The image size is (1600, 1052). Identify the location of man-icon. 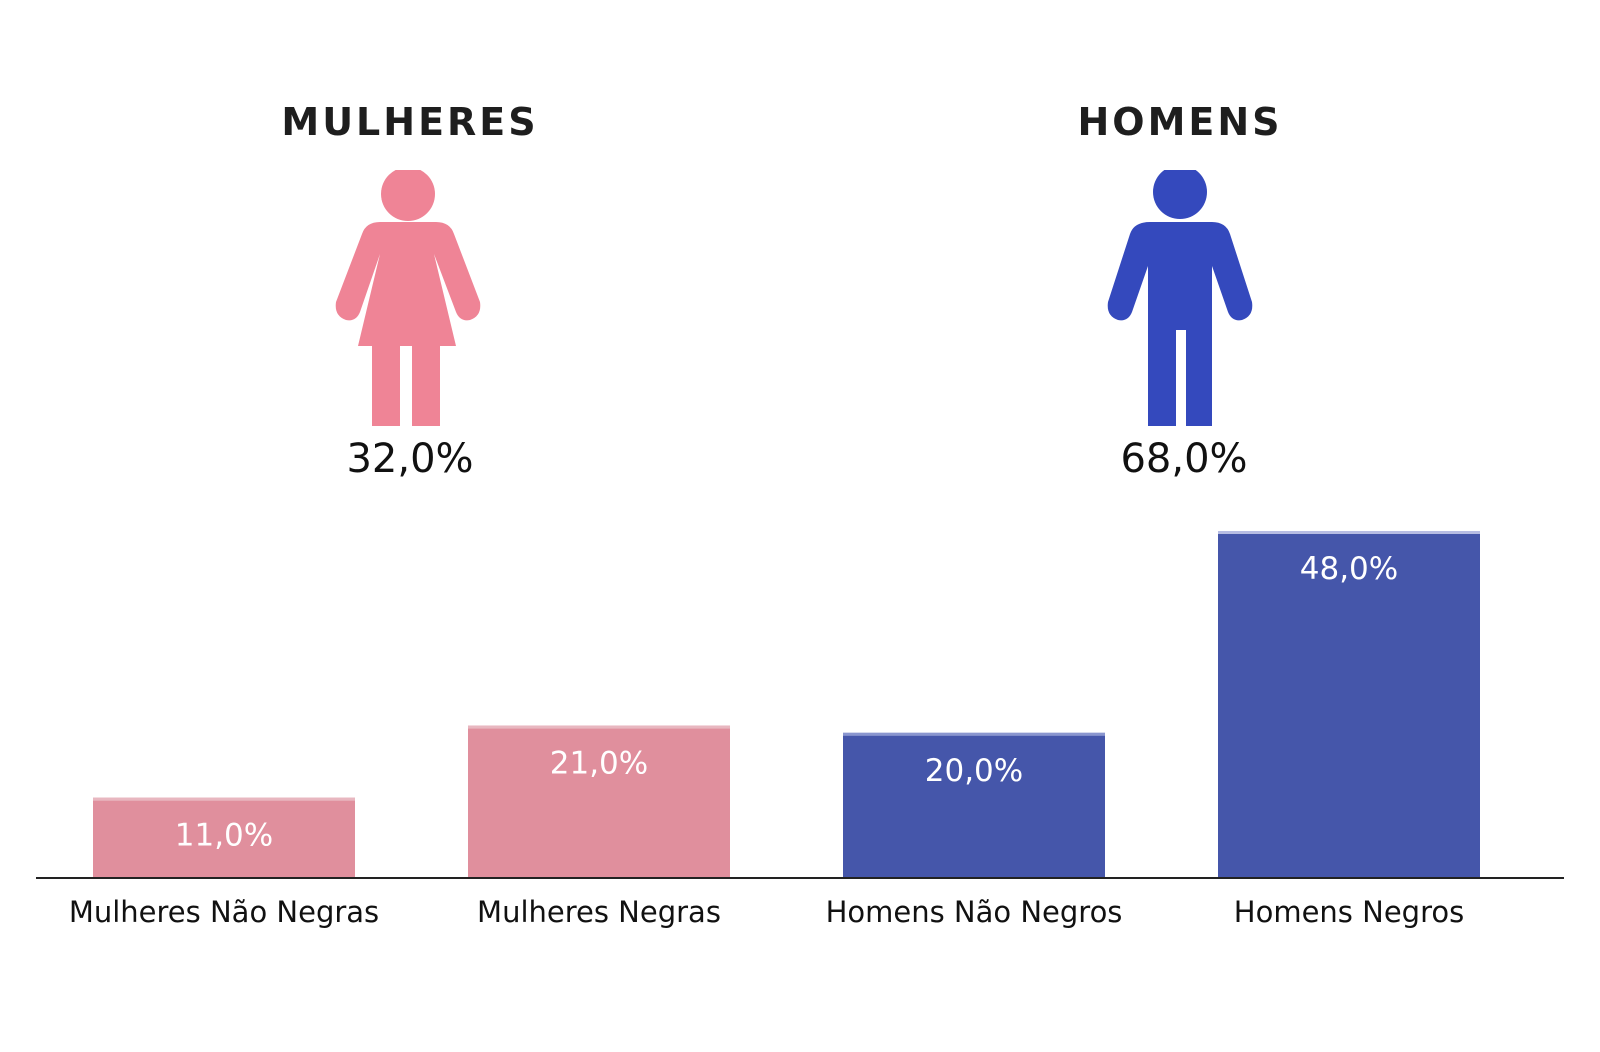
(1180, 298).